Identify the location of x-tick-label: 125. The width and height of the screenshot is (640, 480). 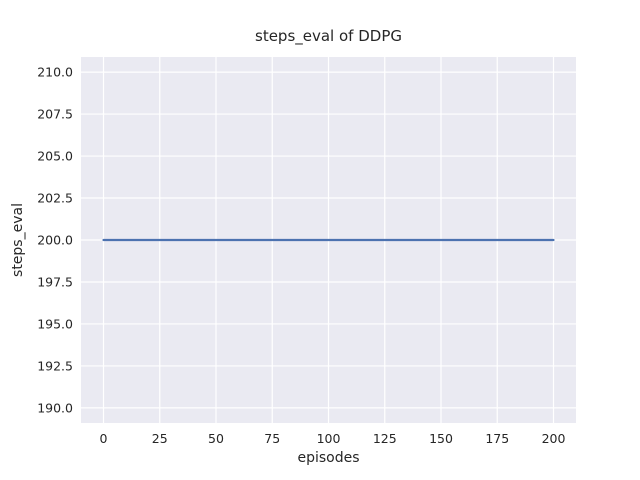
(384, 438).